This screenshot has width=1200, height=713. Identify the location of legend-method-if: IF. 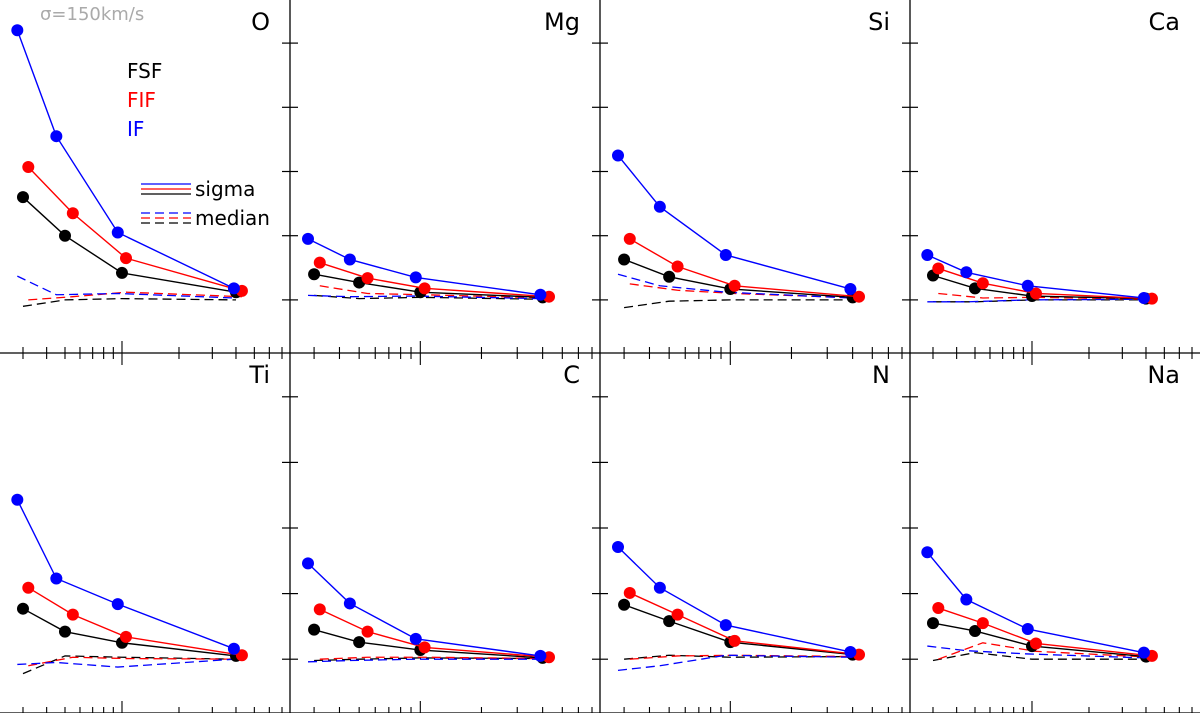
(135, 129).